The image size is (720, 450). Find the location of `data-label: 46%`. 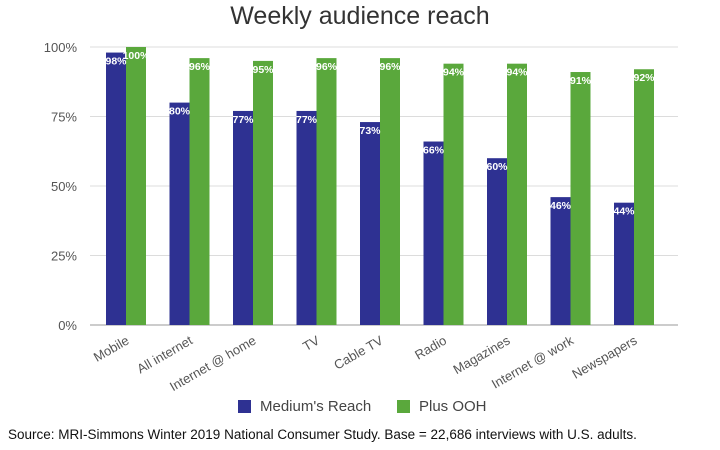

data-label: 46% is located at coordinates (561, 206).